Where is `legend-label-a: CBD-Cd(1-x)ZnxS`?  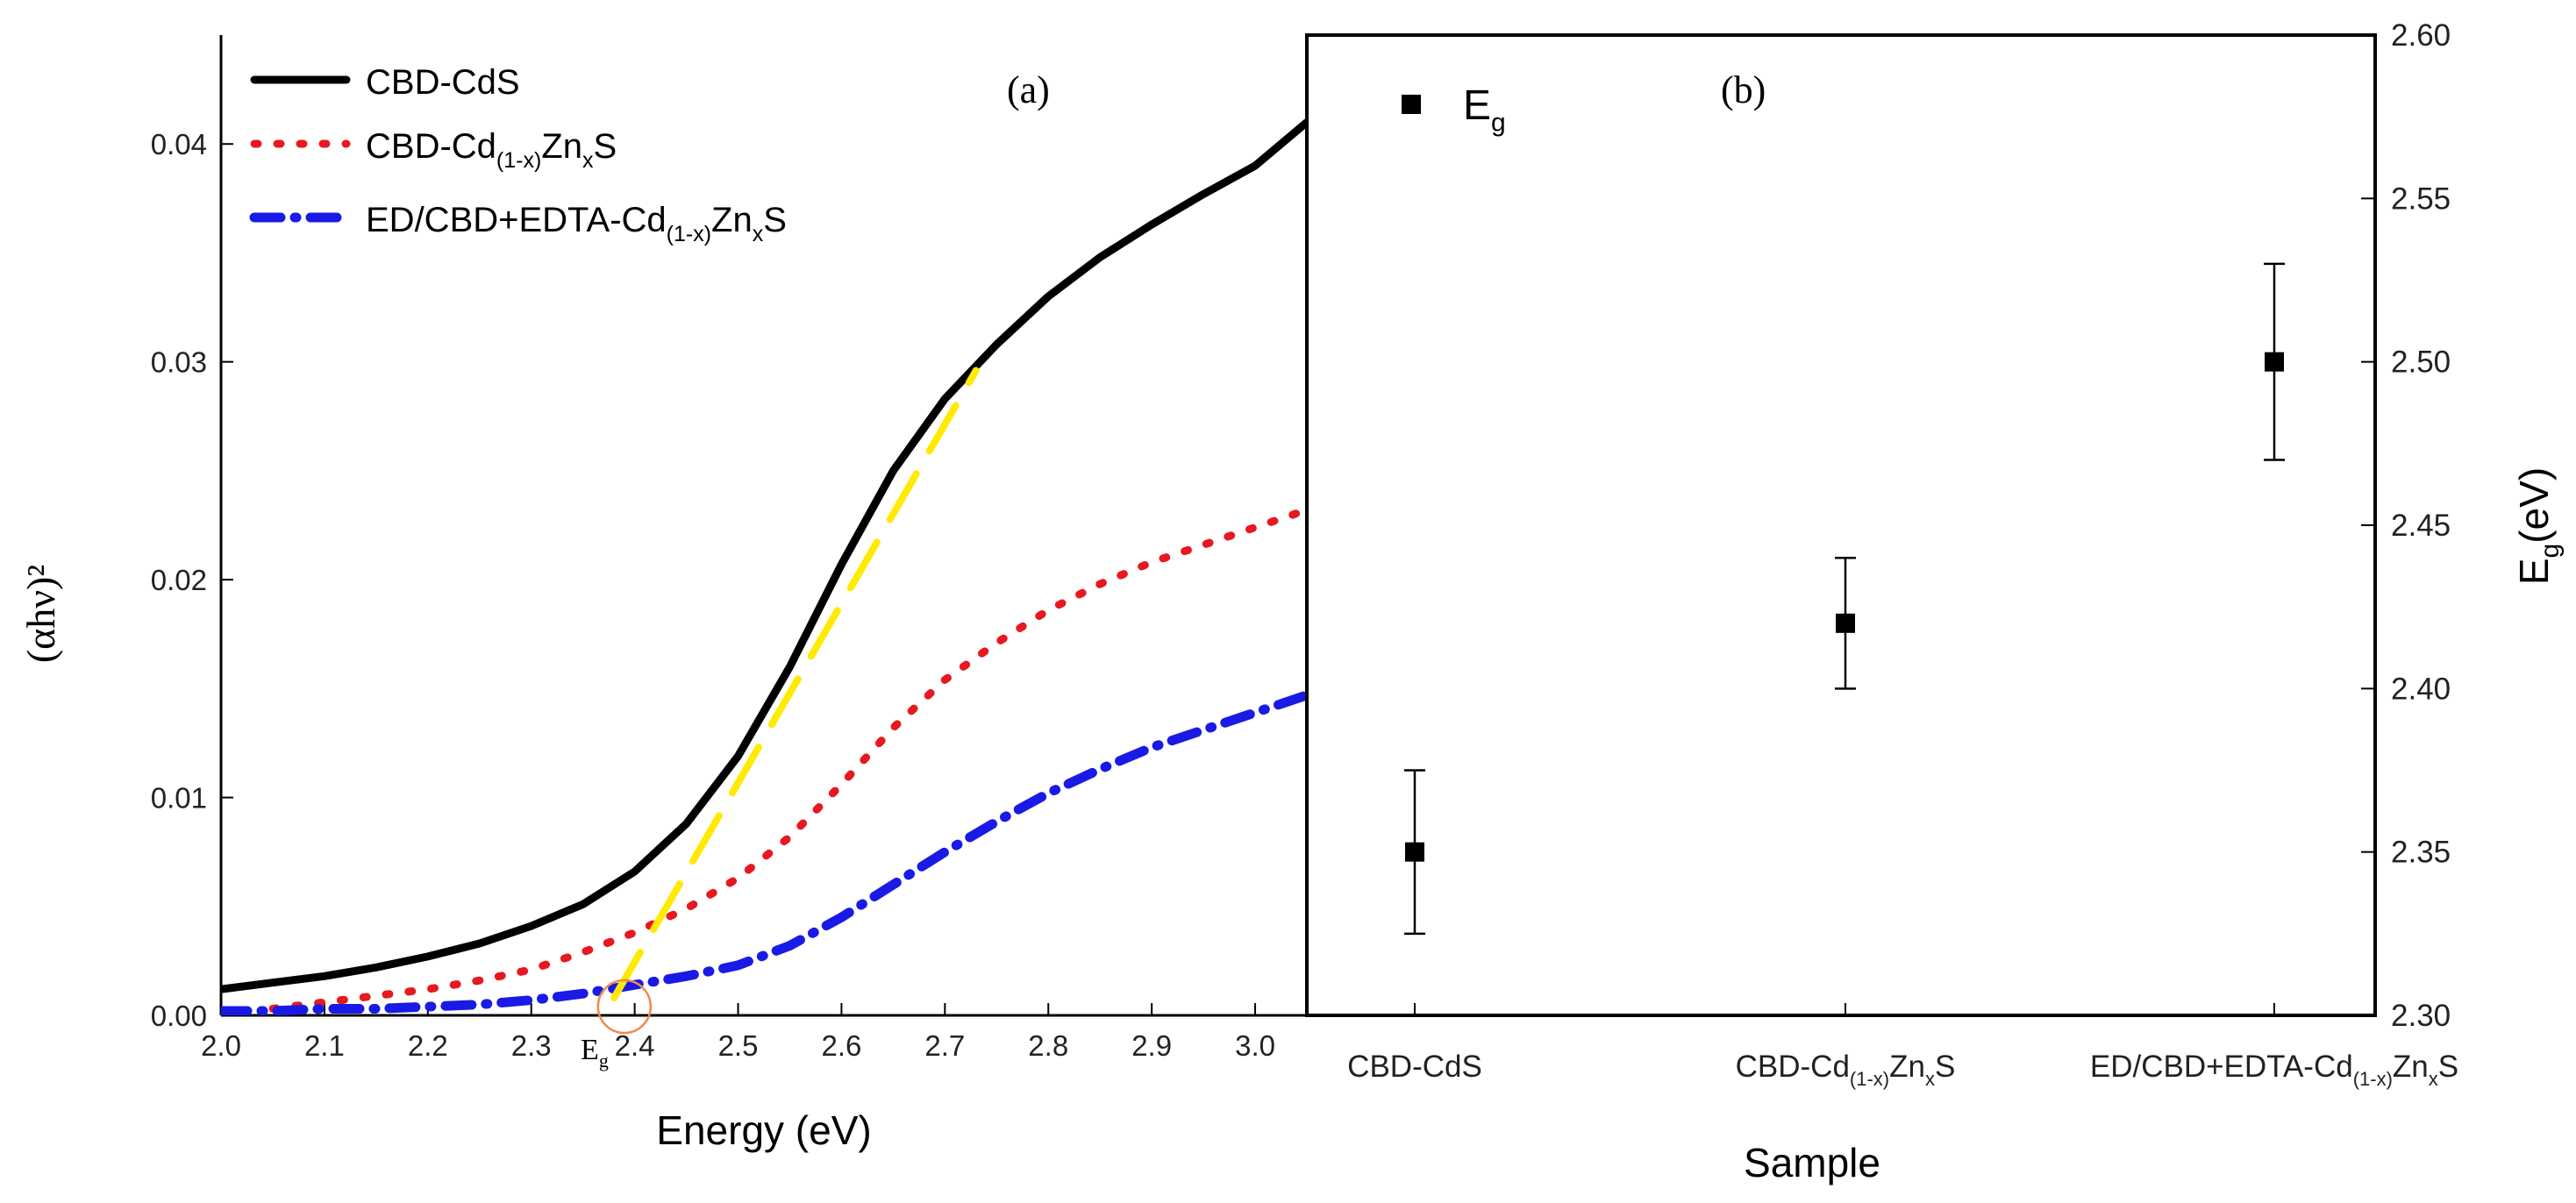
legend-label-a: CBD-Cd(1-x)ZnxS is located at coordinates (492, 150).